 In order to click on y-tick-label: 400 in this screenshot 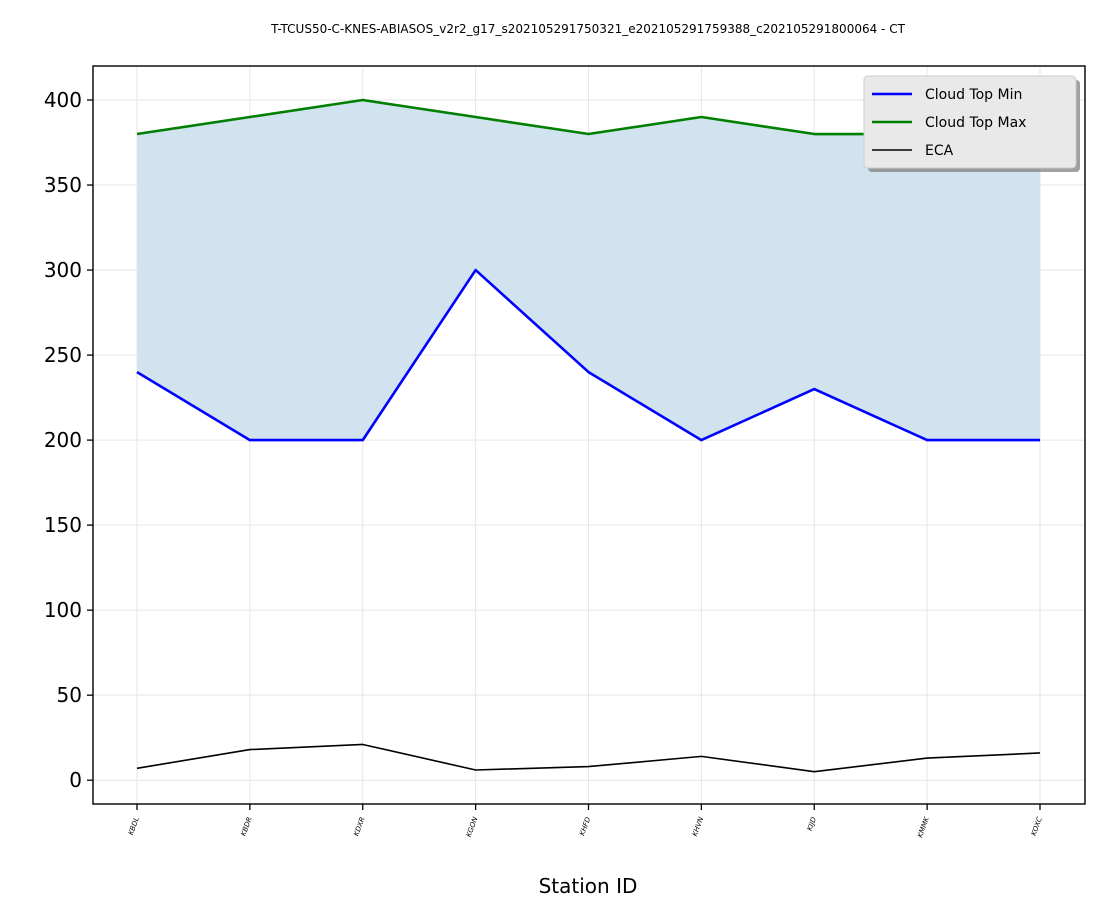, I will do `click(63, 100)`.